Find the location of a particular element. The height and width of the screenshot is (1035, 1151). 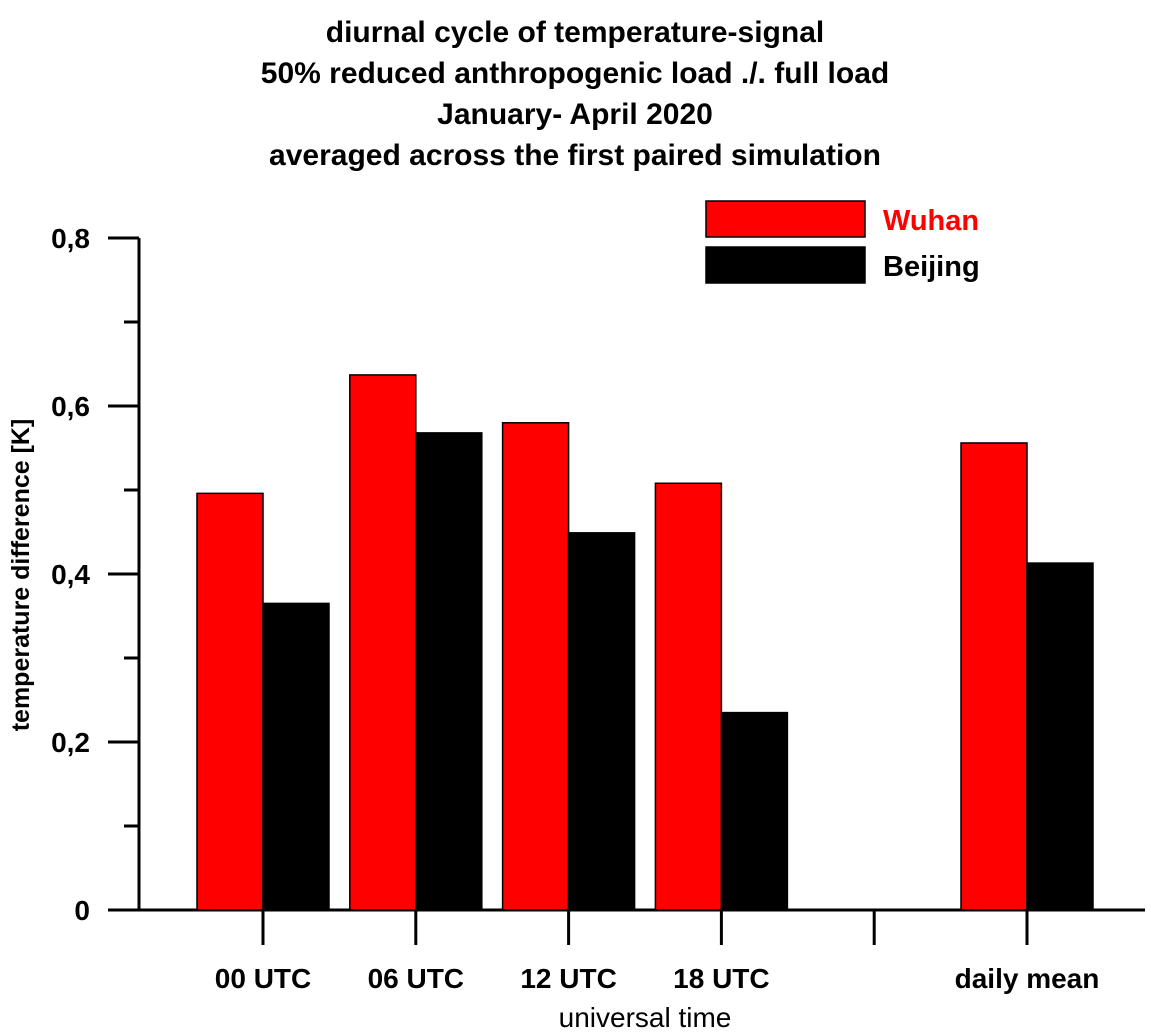

x-tick-label: 12 UTC is located at coordinates (568, 978).